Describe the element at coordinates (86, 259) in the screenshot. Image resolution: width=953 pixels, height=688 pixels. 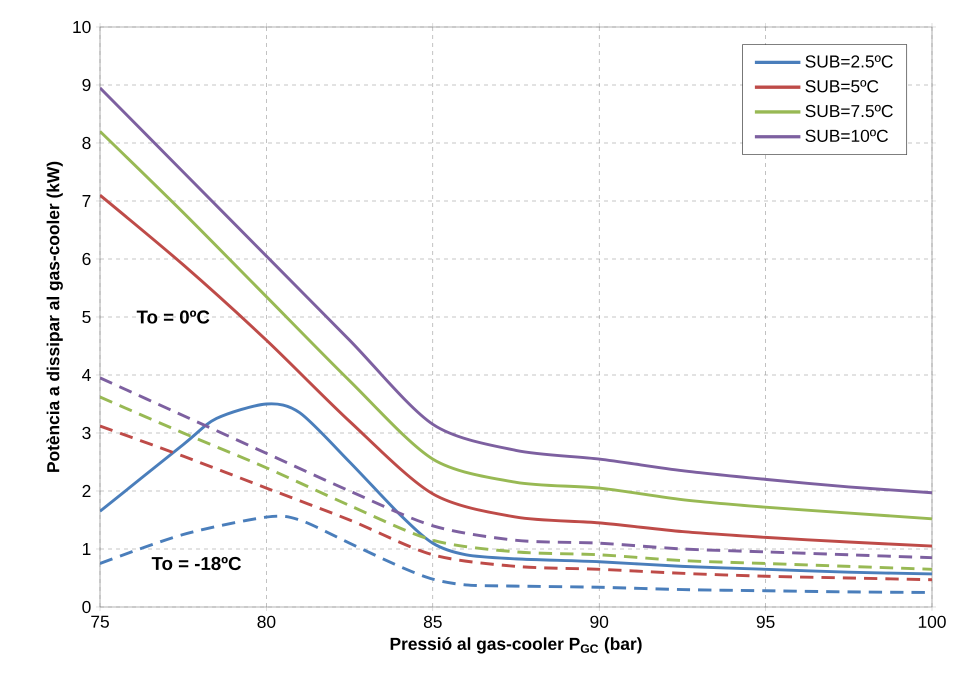
I see `y-tick-label: 6` at that location.